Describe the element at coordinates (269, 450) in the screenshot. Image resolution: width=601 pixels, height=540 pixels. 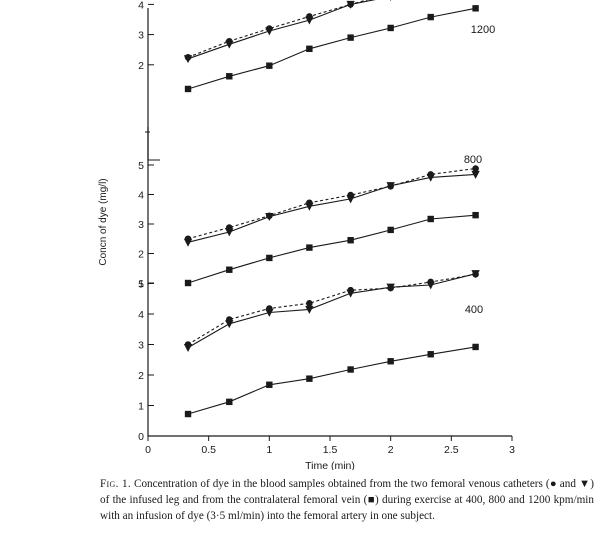
I see `x-tick-label: 1` at that location.